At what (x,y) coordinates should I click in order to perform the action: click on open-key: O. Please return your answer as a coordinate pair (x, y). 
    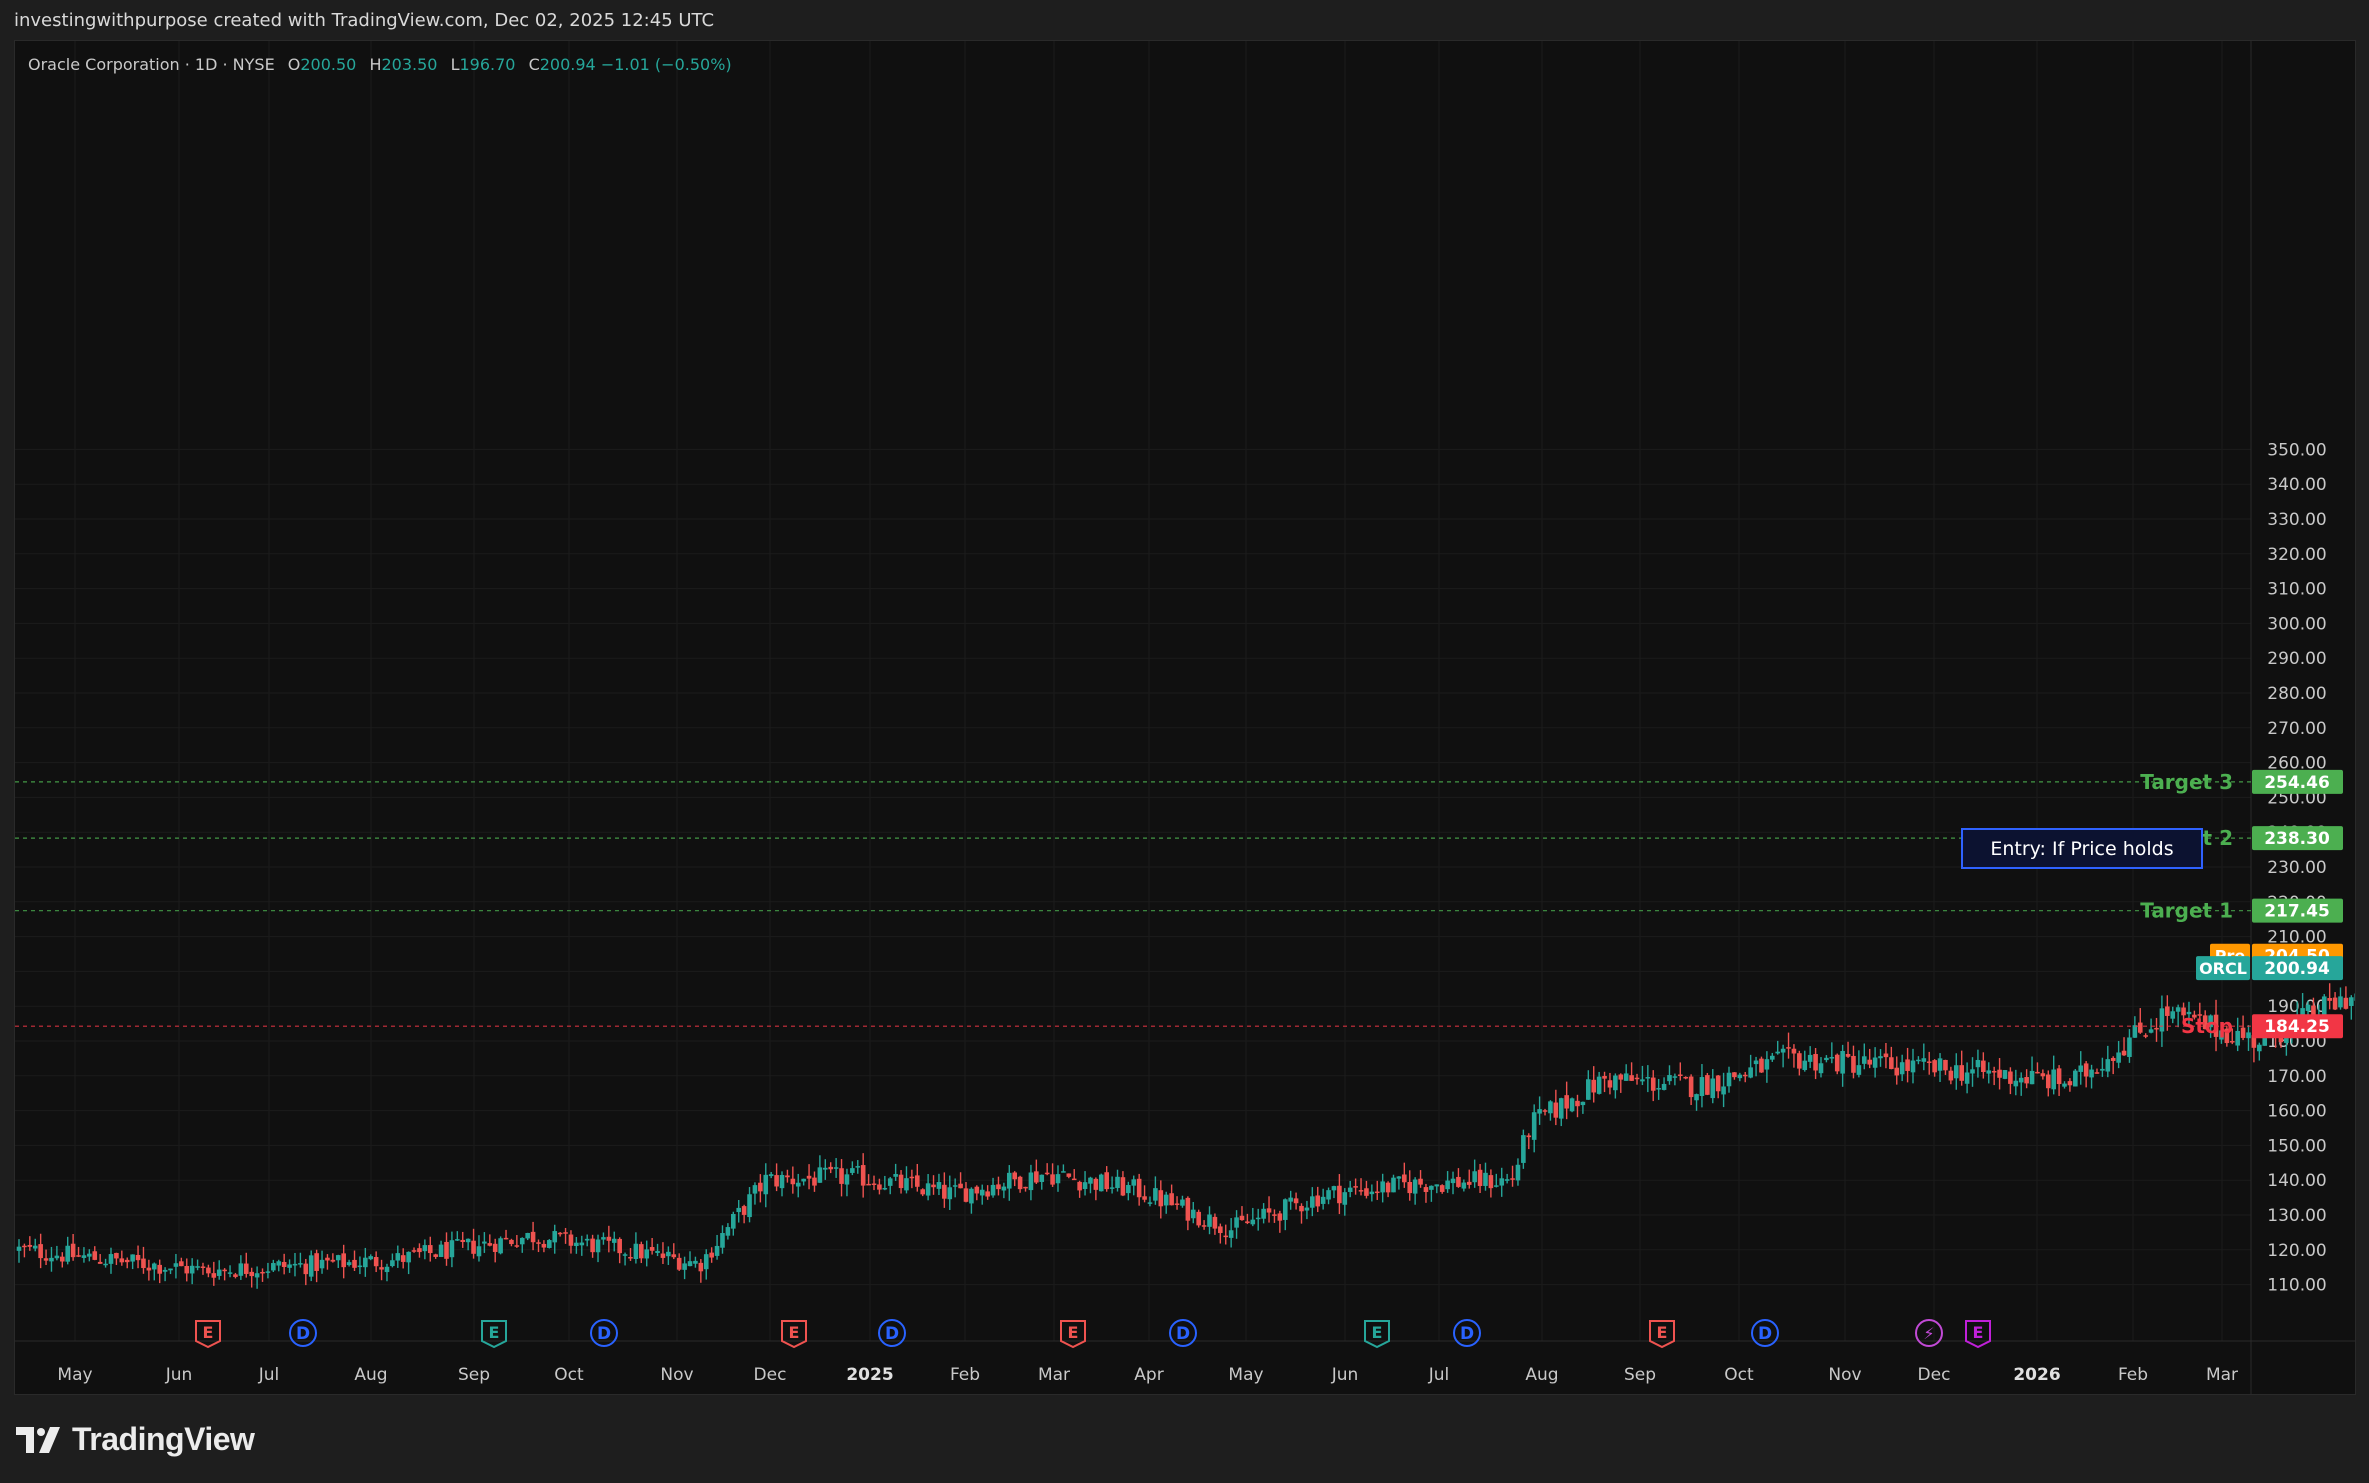
    Looking at the image, I should click on (294, 64).